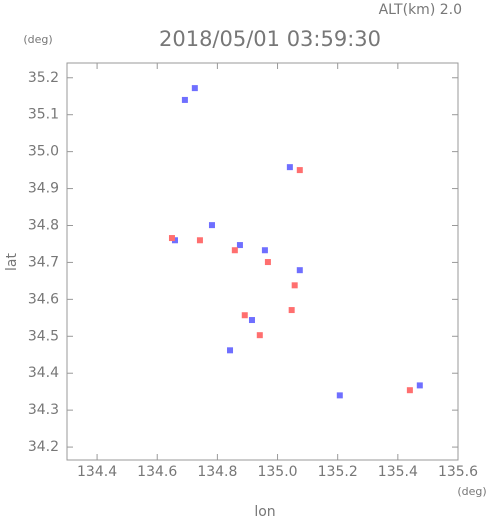 The width and height of the screenshot is (491, 521). I want to click on chart-subtitle: ALT(km) 2.0, so click(420, 10).